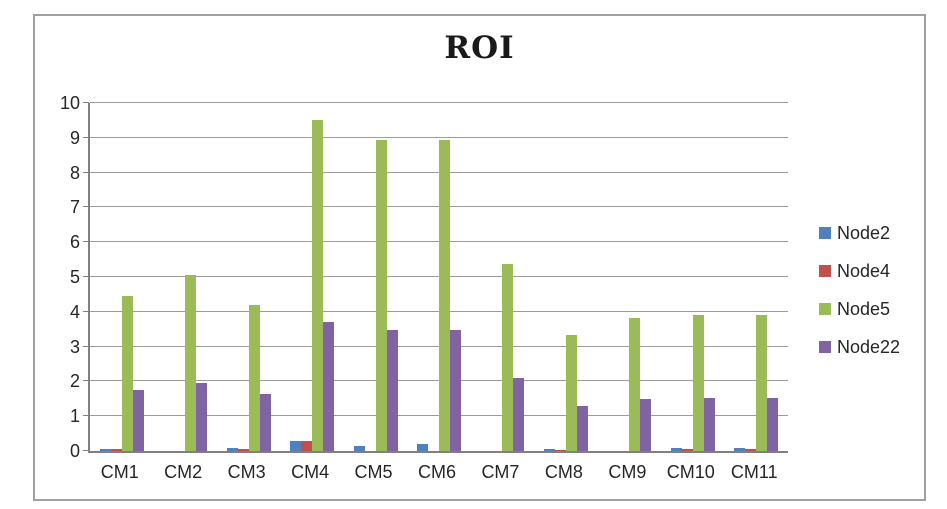  Describe the element at coordinates (381, 295) in the screenshot. I see `bar-node5-cm5` at that location.